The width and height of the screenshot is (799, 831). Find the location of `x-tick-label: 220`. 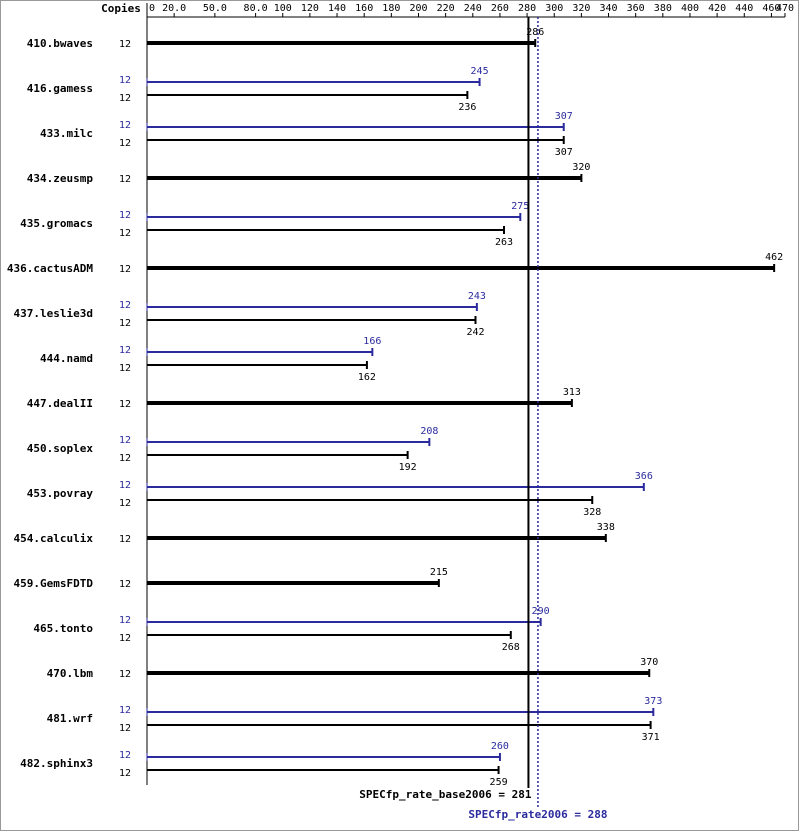

x-tick-label: 220 is located at coordinates (446, 8).